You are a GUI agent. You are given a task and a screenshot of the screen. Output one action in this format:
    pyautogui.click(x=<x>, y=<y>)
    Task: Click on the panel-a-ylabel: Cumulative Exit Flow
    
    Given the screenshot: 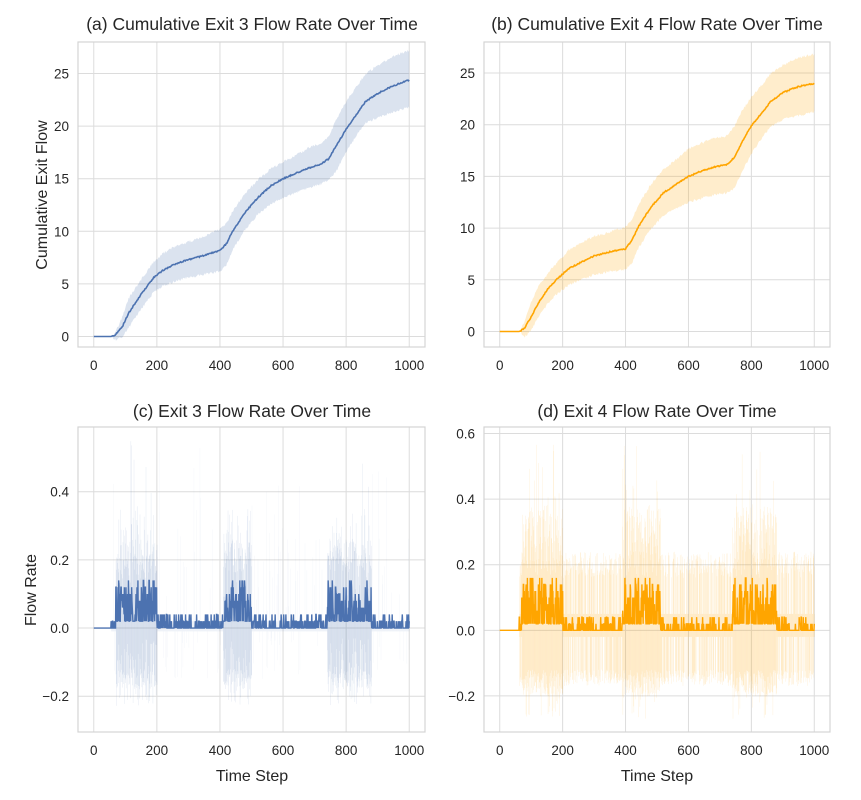 What is the action you would take?
    pyautogui.click(x=42, y=195)
    